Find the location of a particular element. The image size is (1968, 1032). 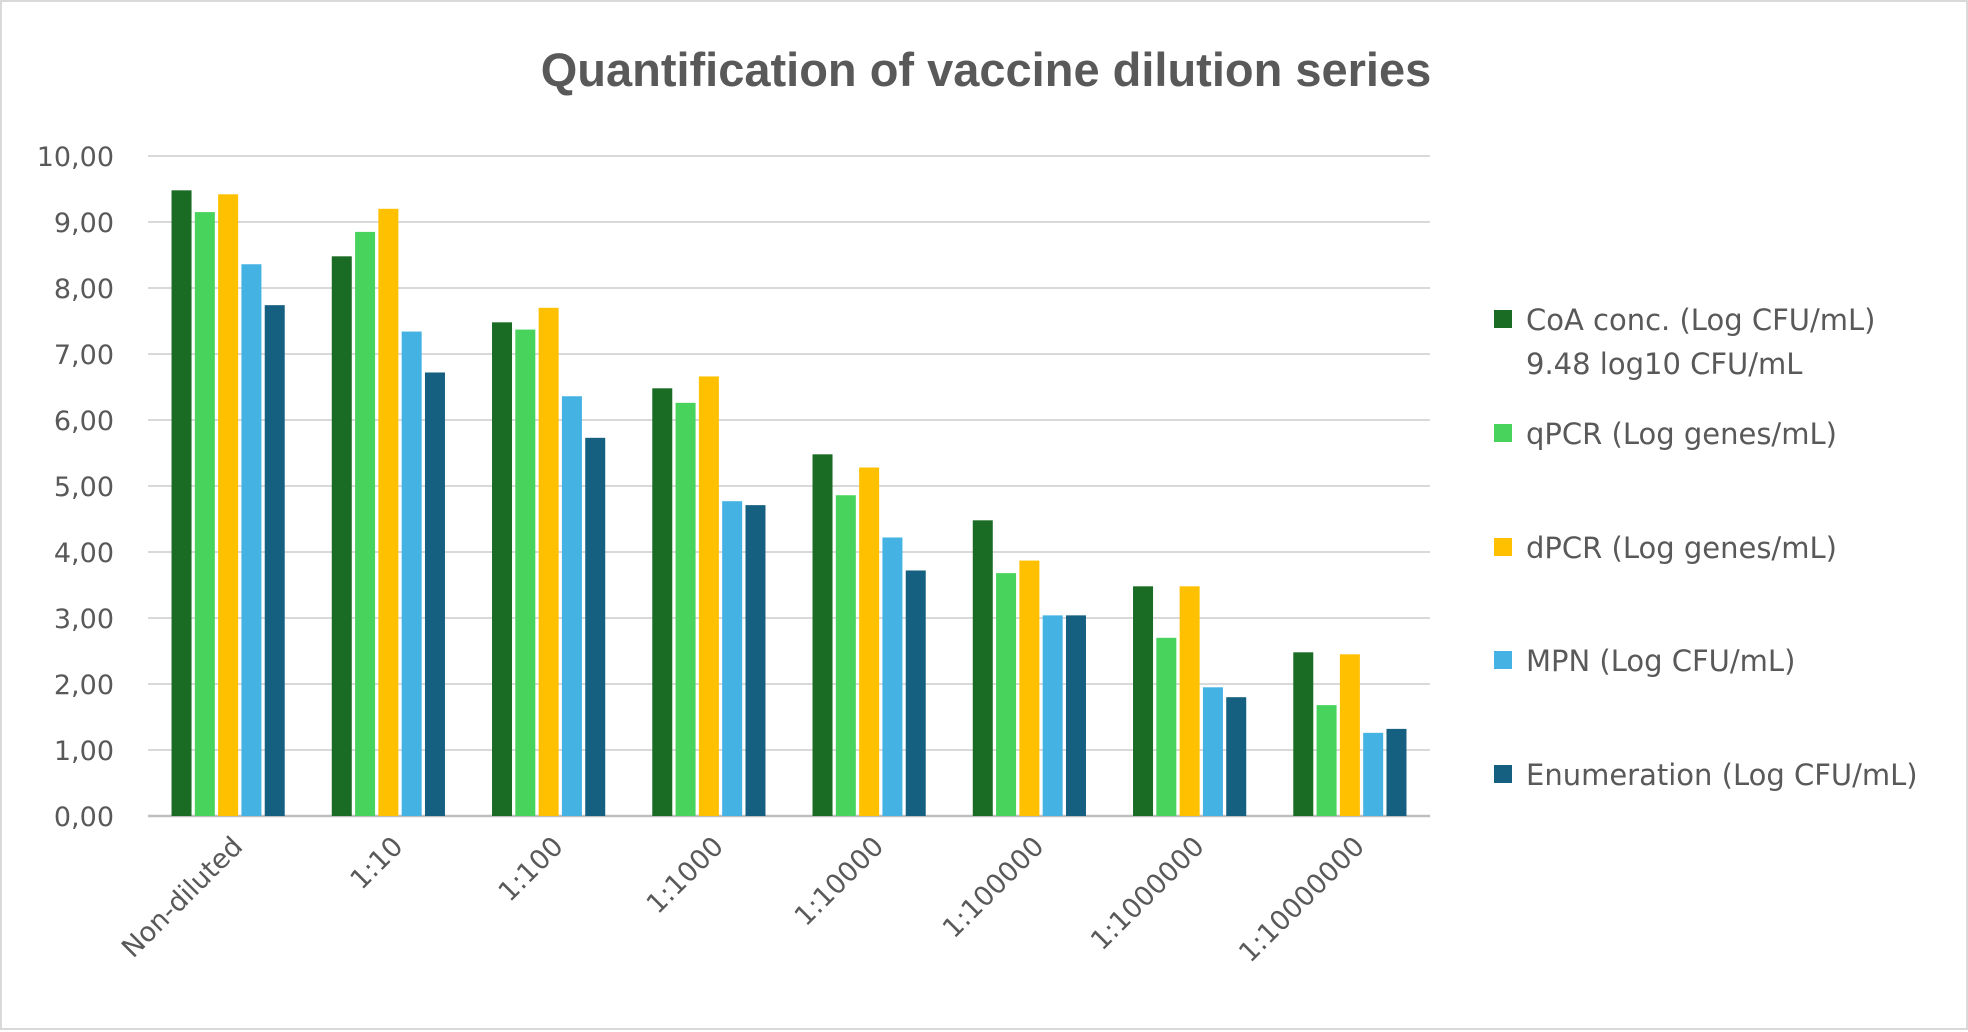

y-tick-label: 0,00 is located at coordinates (84, 817).